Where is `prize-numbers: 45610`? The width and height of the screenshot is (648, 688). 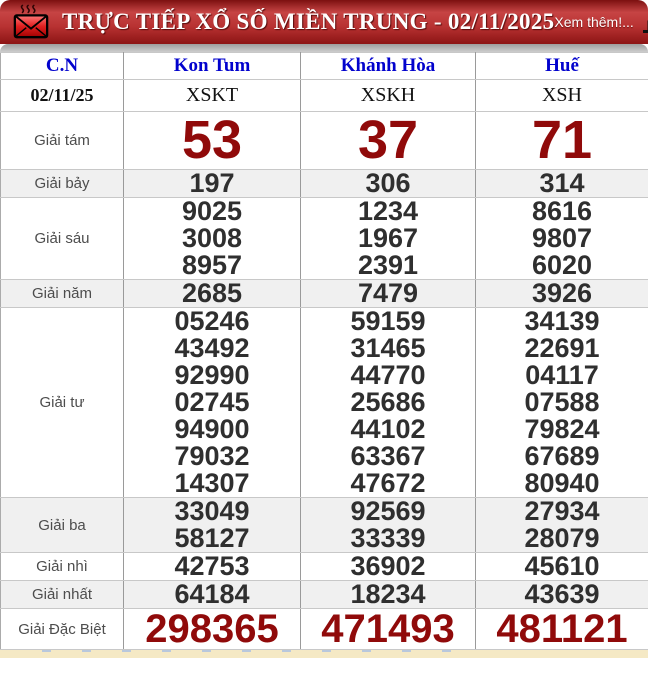
prize-numbers: 45610 is located at coordinates (561, 566).